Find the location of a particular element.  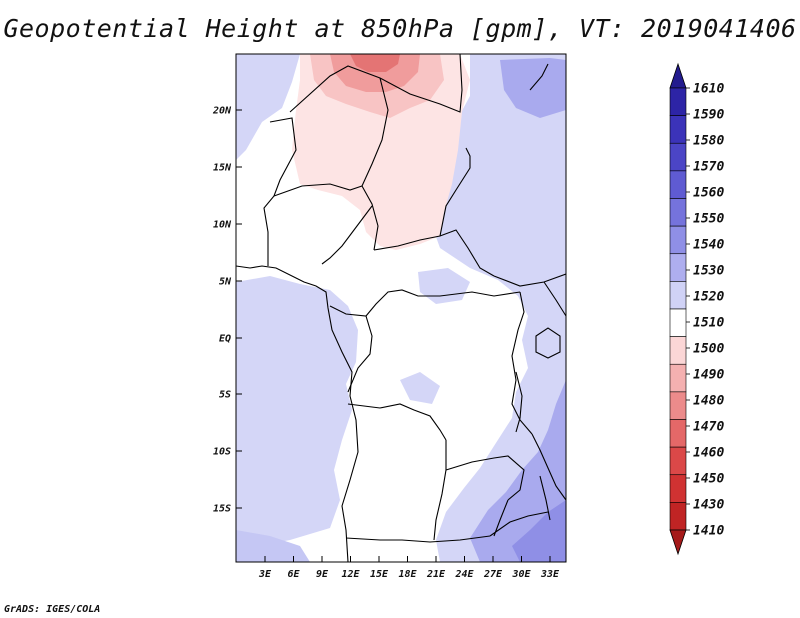

shade-sahara-light is located at coordinates (381, 152).